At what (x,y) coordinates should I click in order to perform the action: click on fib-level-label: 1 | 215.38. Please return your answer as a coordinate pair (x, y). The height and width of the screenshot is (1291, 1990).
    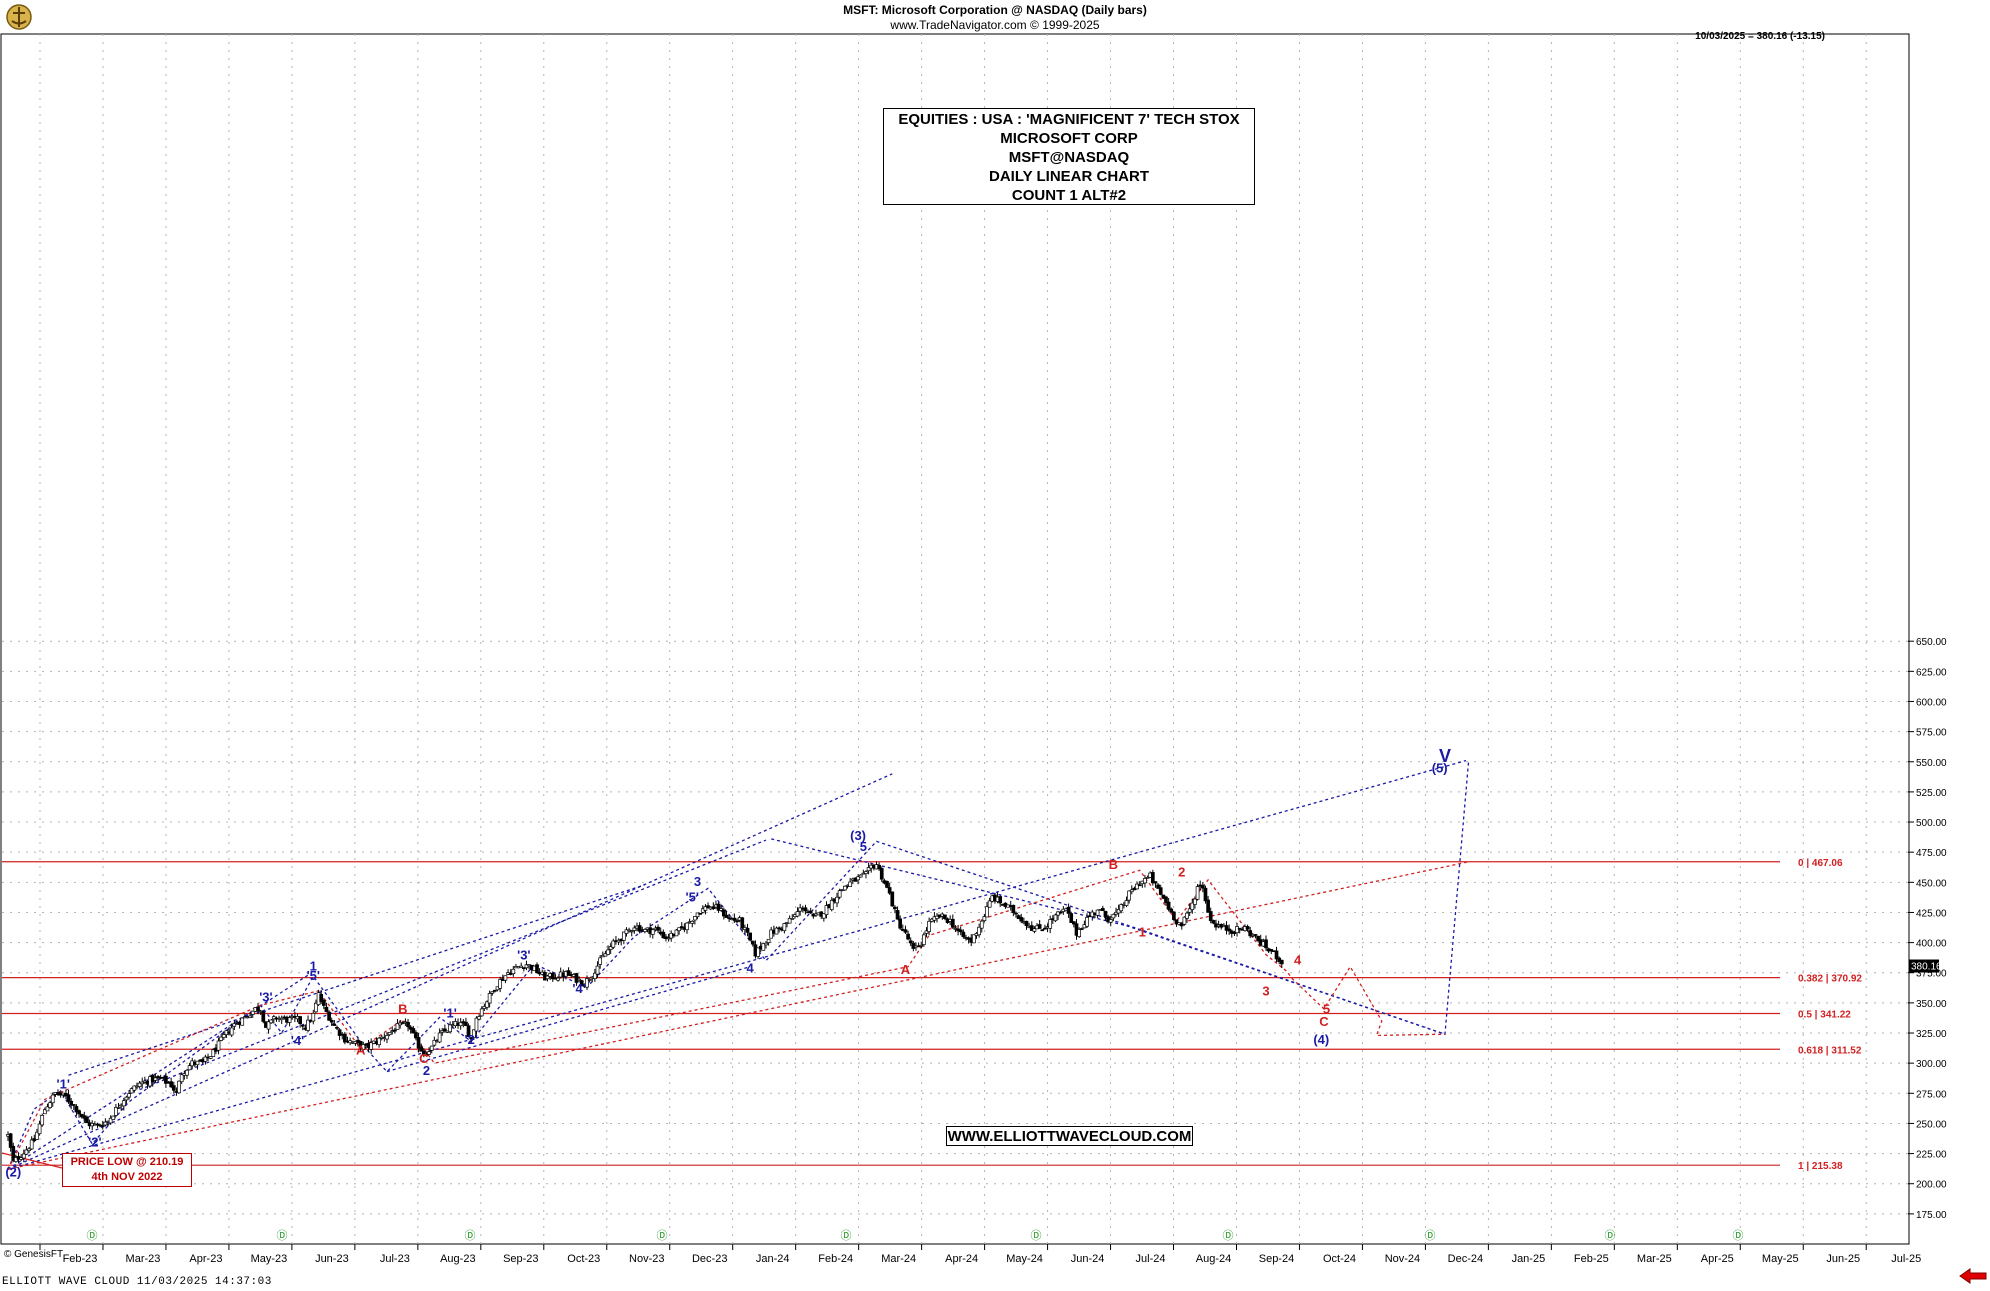
    Looking at the image, I should click on (1820, 1166).